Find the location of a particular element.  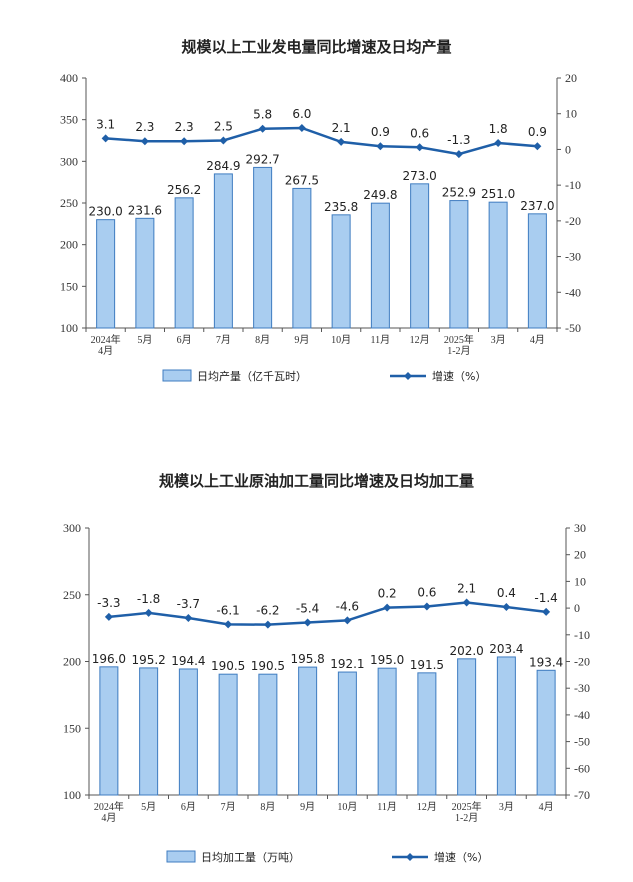

chart-2-right-tick-label: -30 is located at coordinates (582, 688).